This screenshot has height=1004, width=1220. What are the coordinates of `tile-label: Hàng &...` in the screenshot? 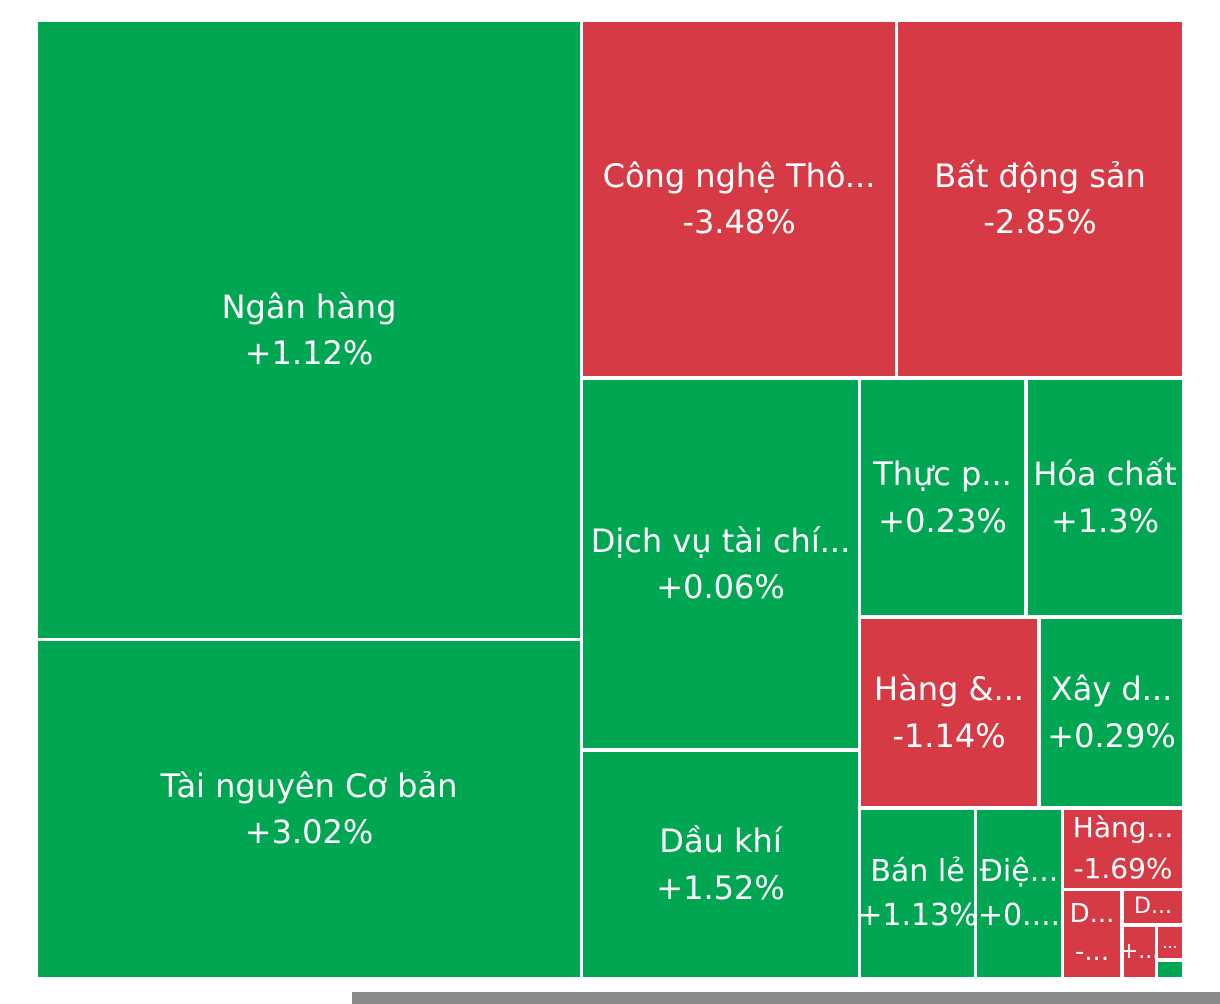 It's located at (949, 689).